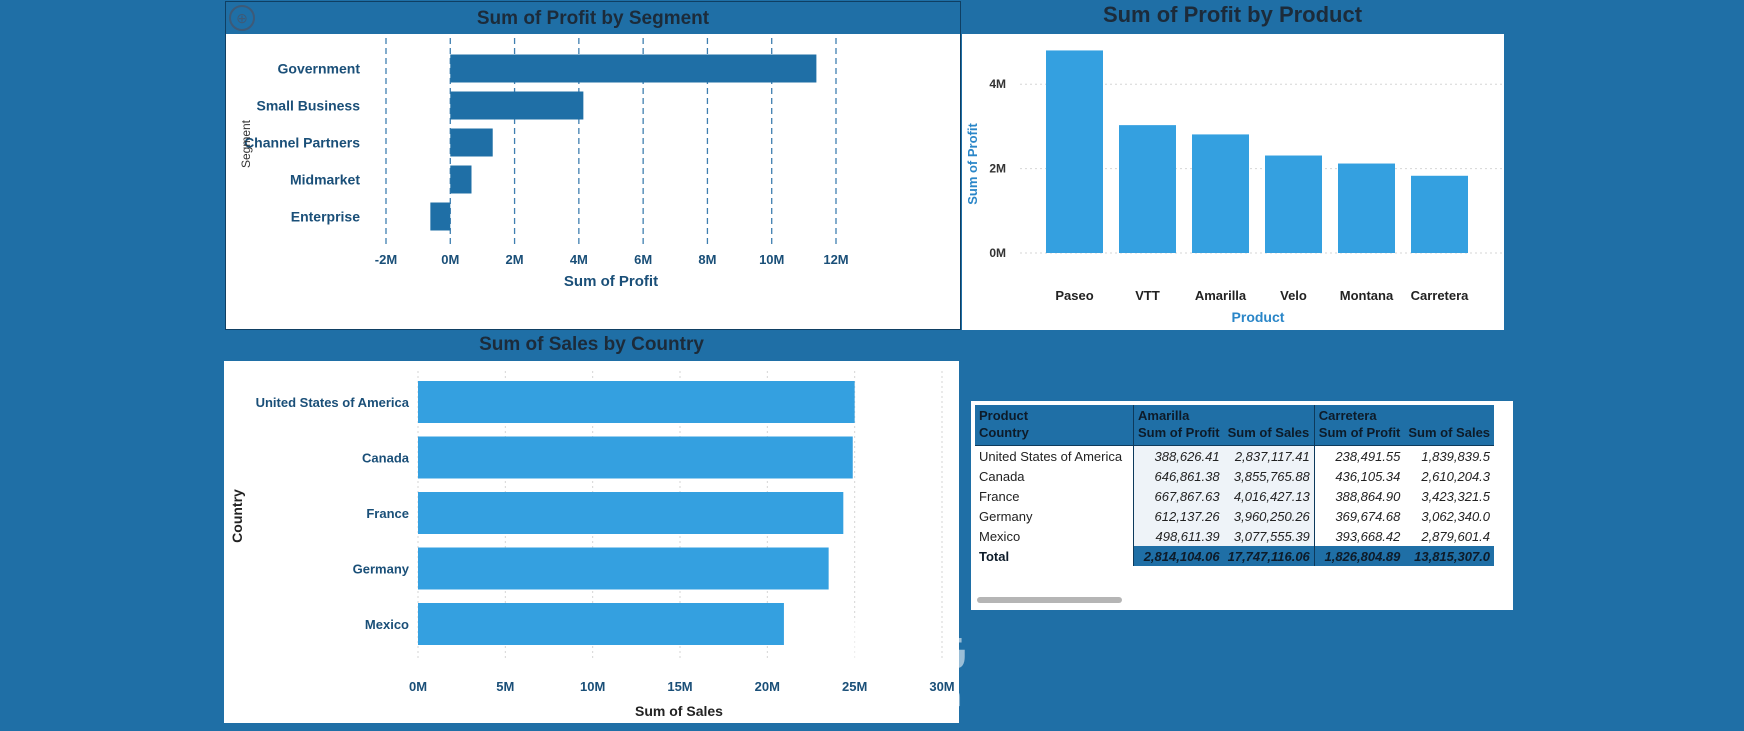 This screenshot has width=1744, height=731. Describe the element at coordinates (854, 686) in the screenshot. I see `x-tick-label: 25M` at that location.